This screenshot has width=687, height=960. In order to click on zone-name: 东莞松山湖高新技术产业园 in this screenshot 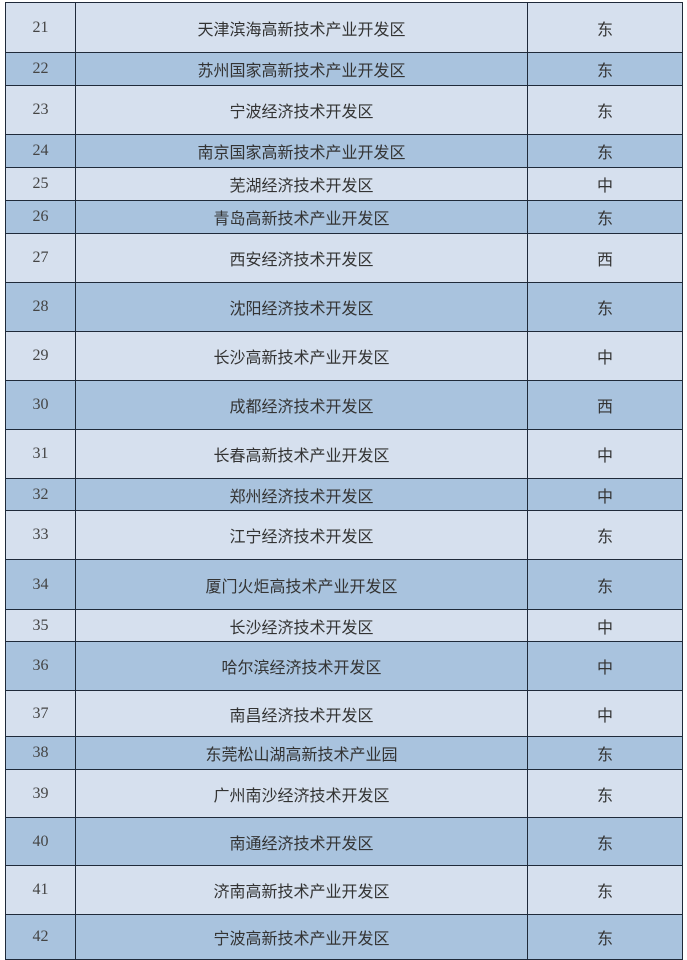, I will do `click(301, 753)`.